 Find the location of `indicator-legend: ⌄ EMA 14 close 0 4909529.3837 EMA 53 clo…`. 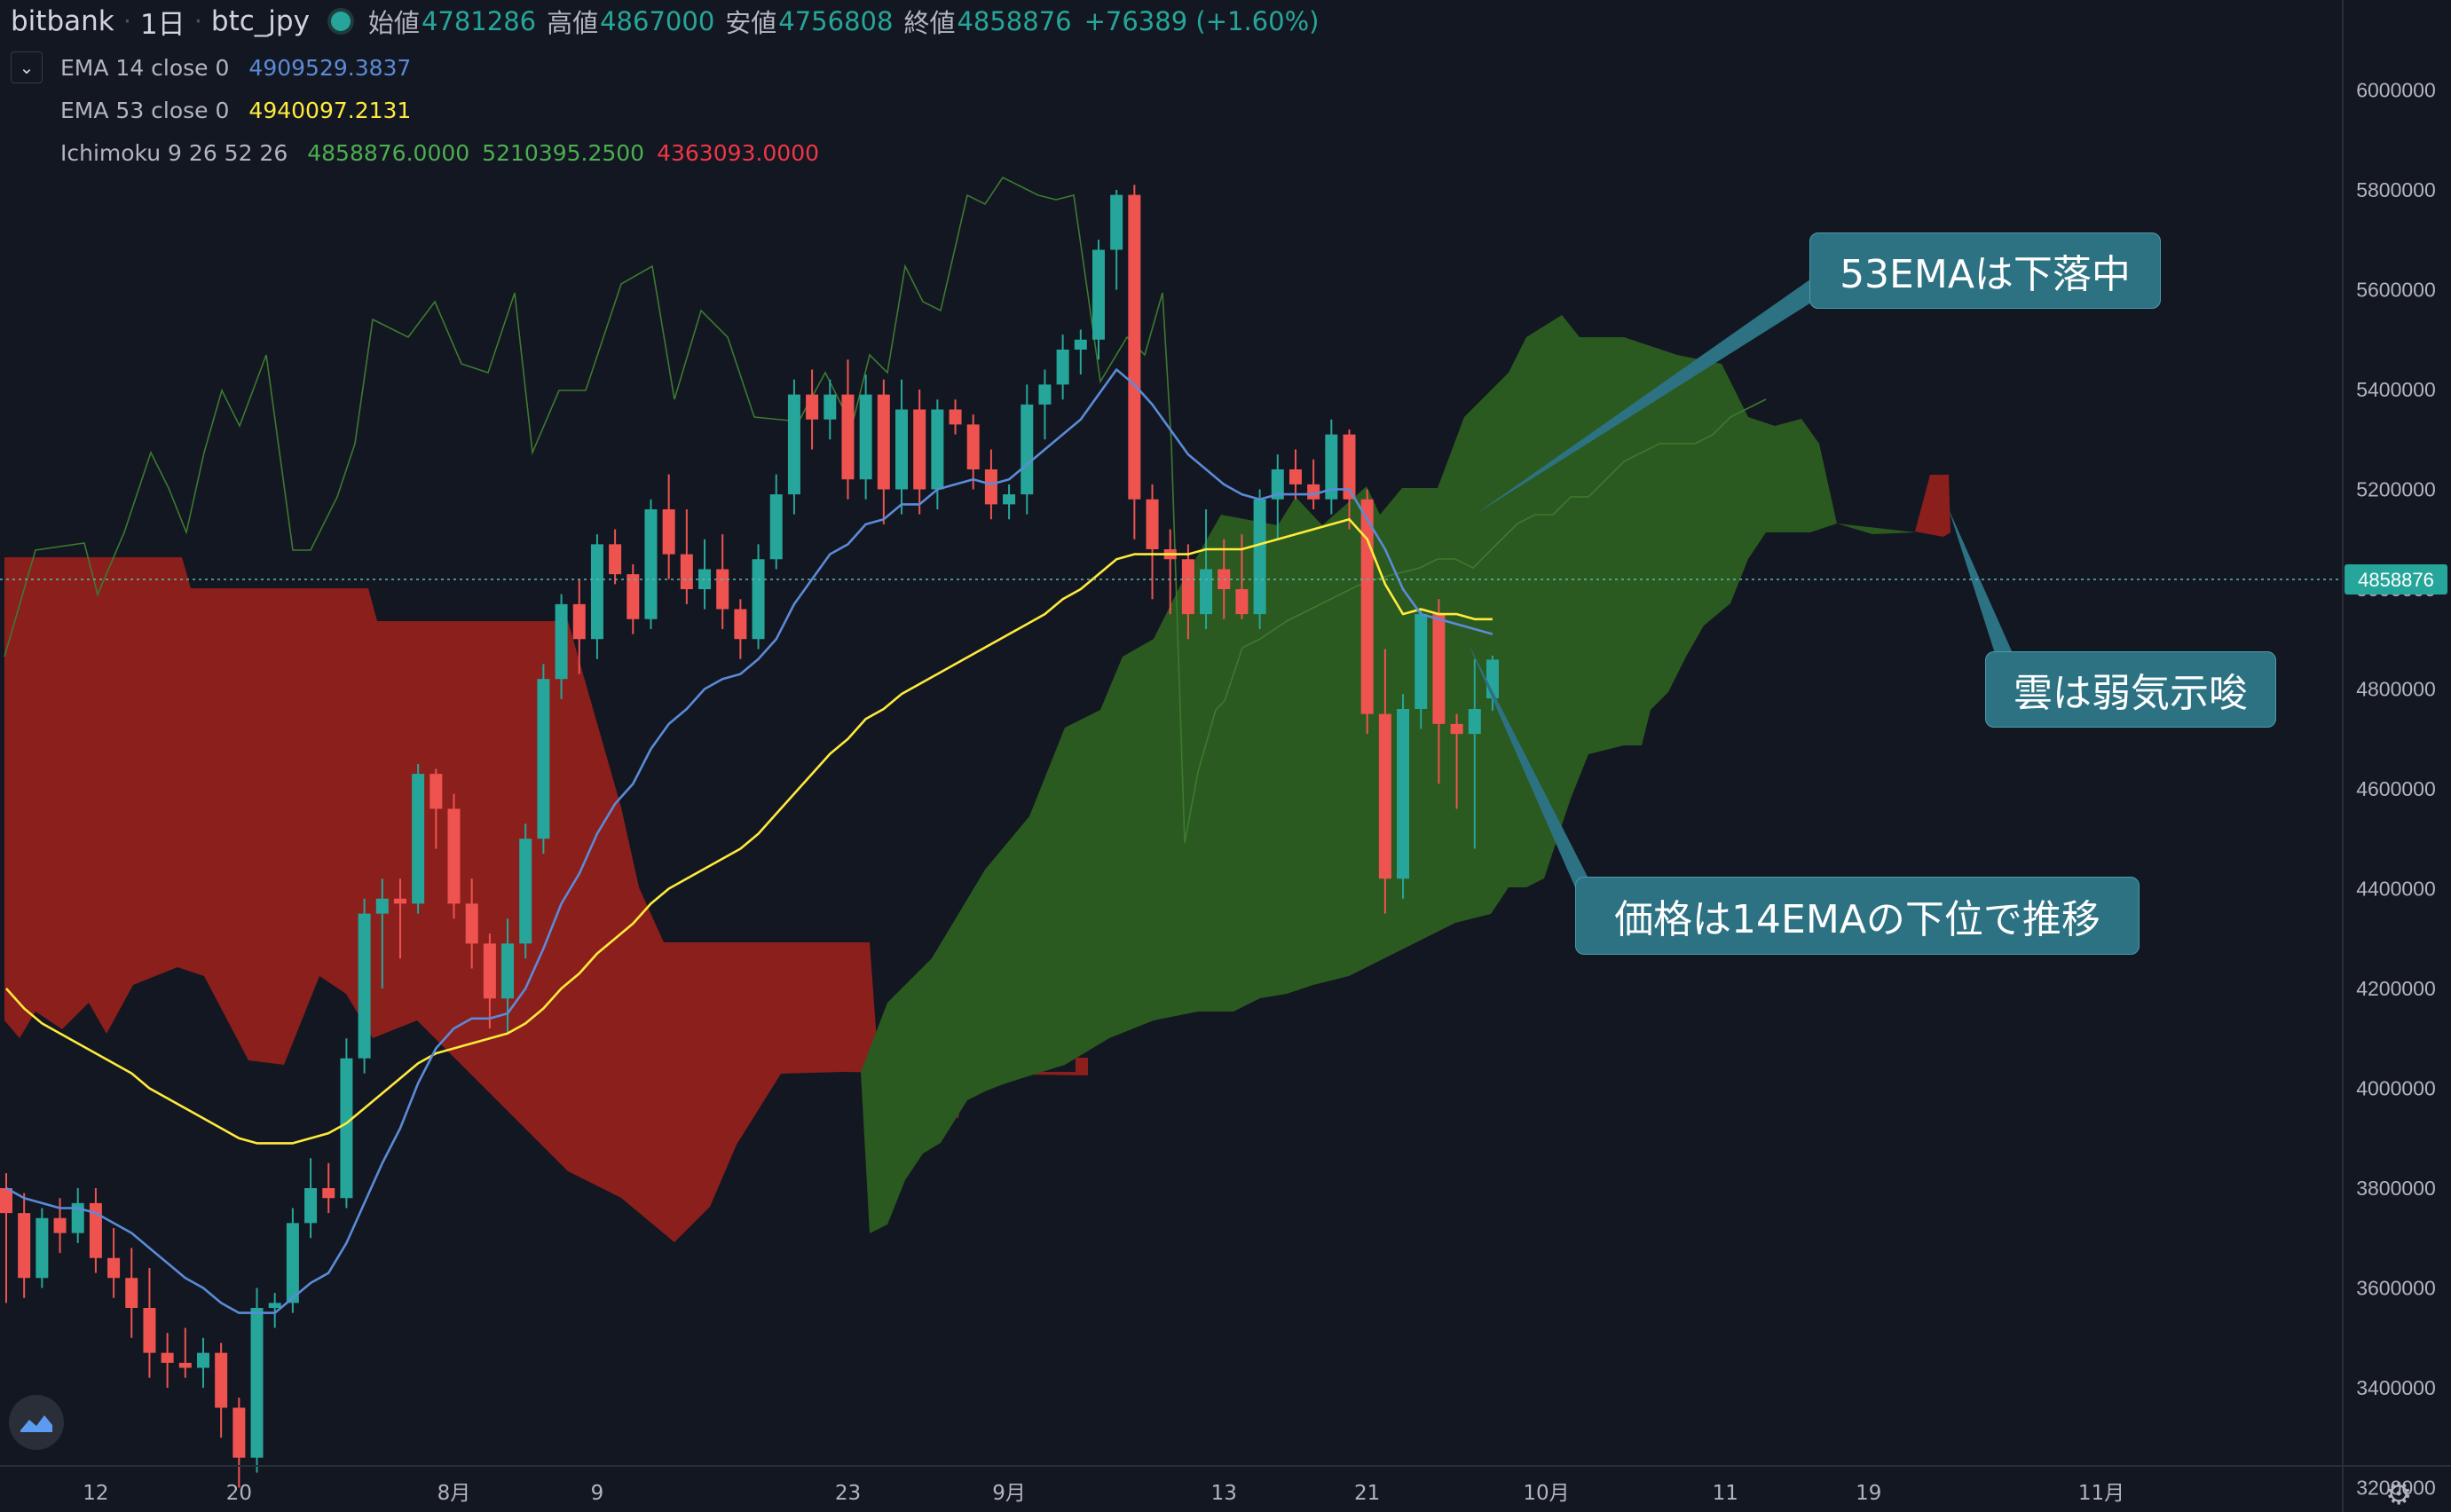

indicator-legend: ⌄ EMA 14 close 0 4909529.3837 EMA 53 clo… is located at coordinates (415, 110).